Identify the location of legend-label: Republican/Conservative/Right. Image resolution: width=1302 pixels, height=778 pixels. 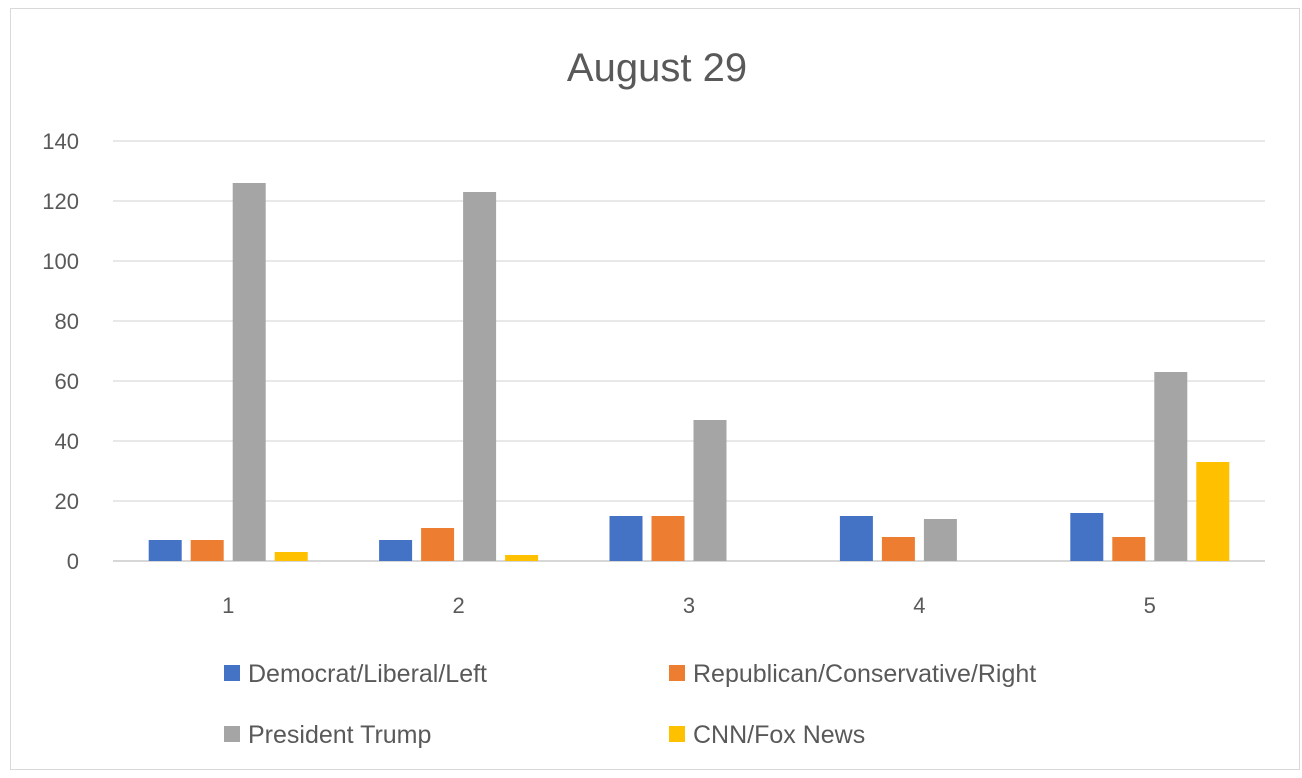
(864, 674).